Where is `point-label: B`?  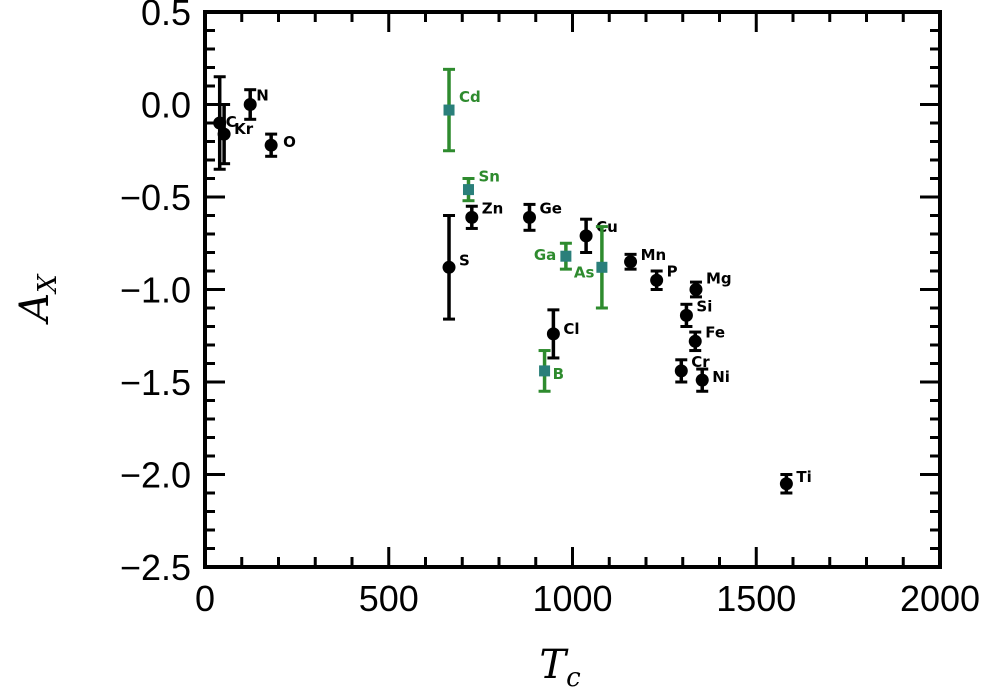
point-label: B is located at coordinates (558, 374).